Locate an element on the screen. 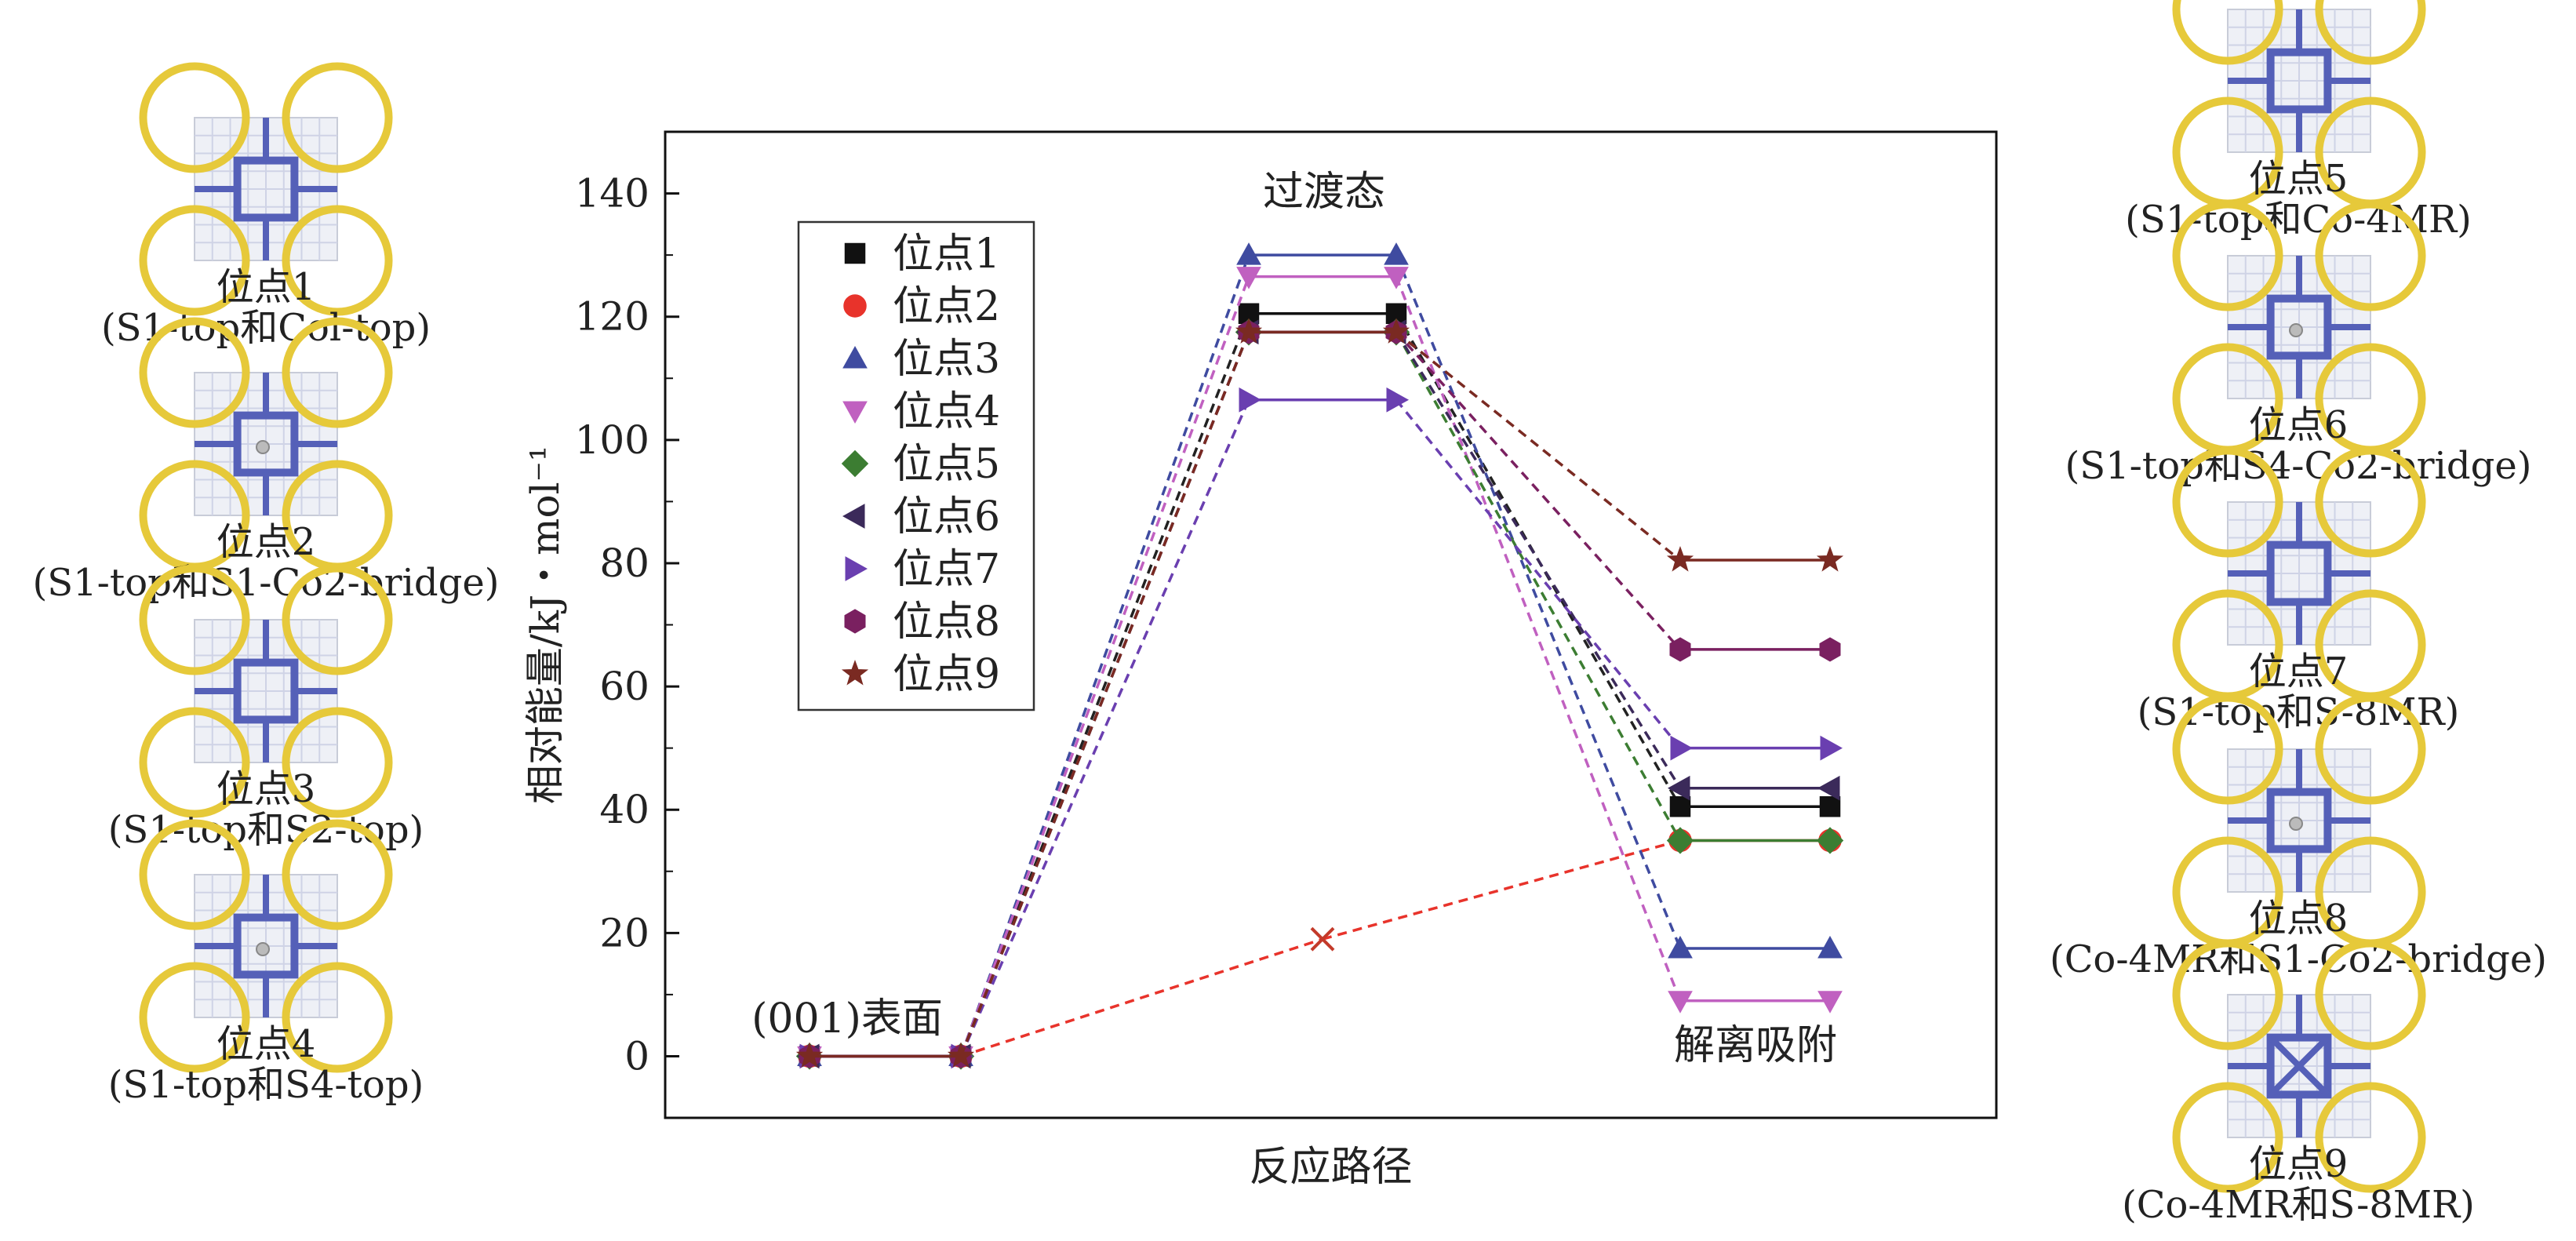 Image resolution: width=2576 pixels, height=1241 pixels. site-panel-right-9: 位点9(Co-4MR和S-8MR) is located at coordinates (2298, 1083).